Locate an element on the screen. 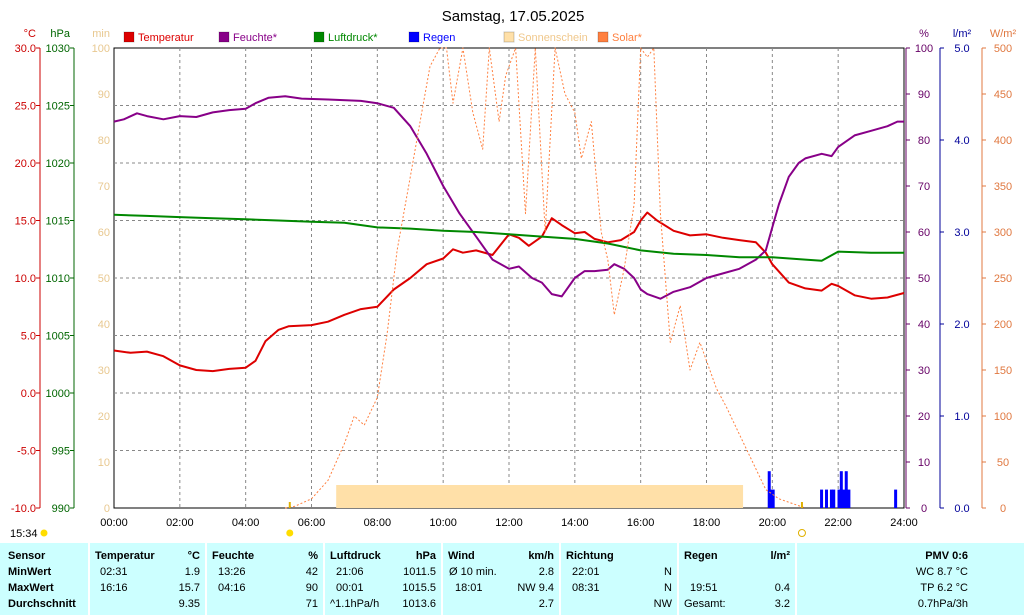 The image size is (1024, 615). axis-unit-label: min is located at coordinates (101, 34).